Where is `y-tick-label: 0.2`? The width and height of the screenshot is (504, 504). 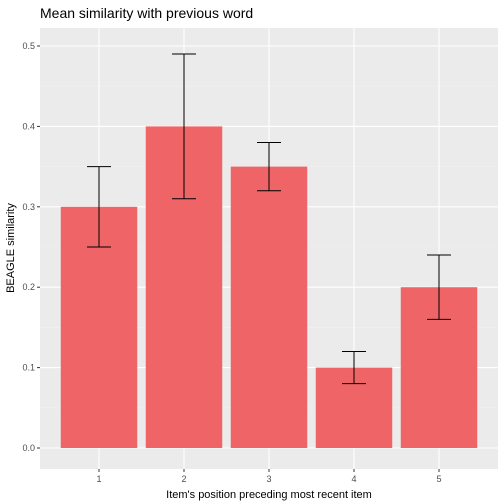 y-tick-label: 0.2 is located at coordinates (28, 287).